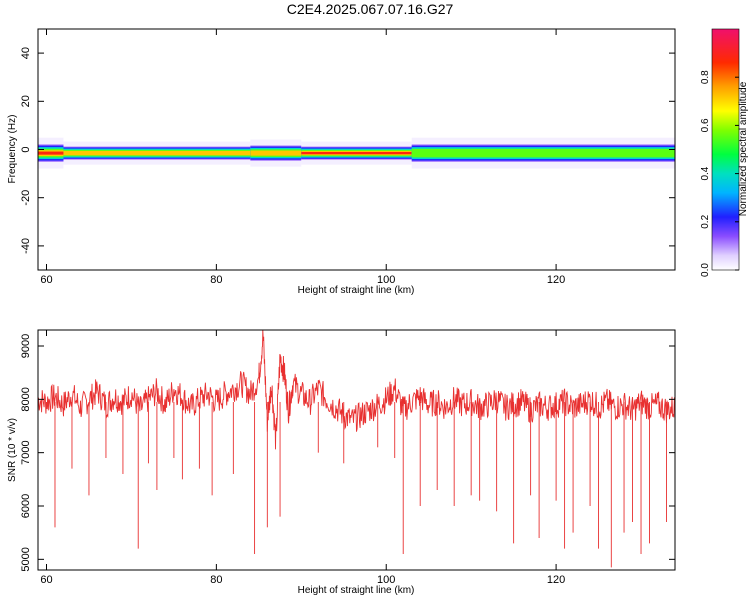 Image resolution: width=750 pixels, height=600 pixels. What do you see at coordinates (26, 399) in the screenshot?
I see `y-tick-label: 8000` at bounding box center [26, 399].